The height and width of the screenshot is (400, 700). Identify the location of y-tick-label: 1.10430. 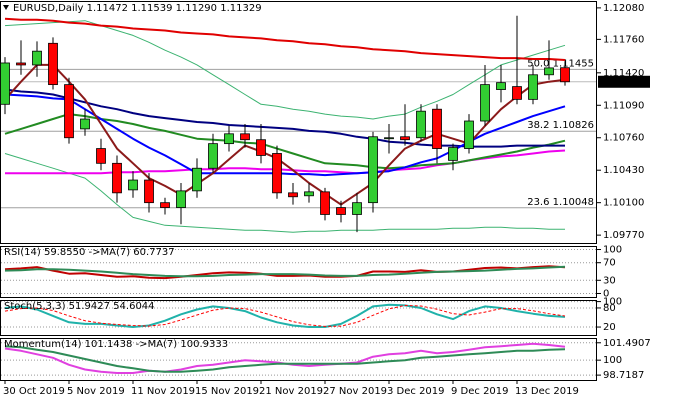
(623, 170).